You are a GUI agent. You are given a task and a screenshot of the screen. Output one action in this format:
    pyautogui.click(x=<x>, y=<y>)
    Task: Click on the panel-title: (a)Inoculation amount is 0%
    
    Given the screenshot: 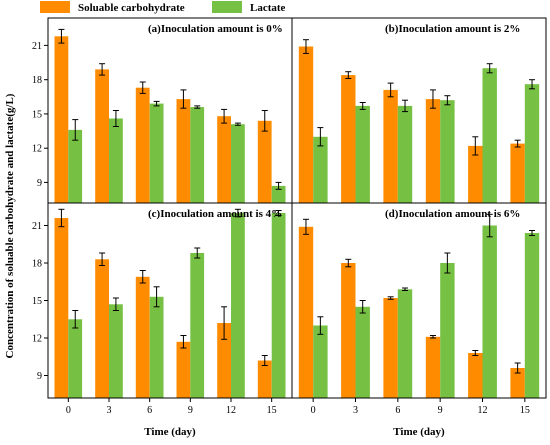 What is the action you would take?
    pyautogui.click(x=215, y=29)
    